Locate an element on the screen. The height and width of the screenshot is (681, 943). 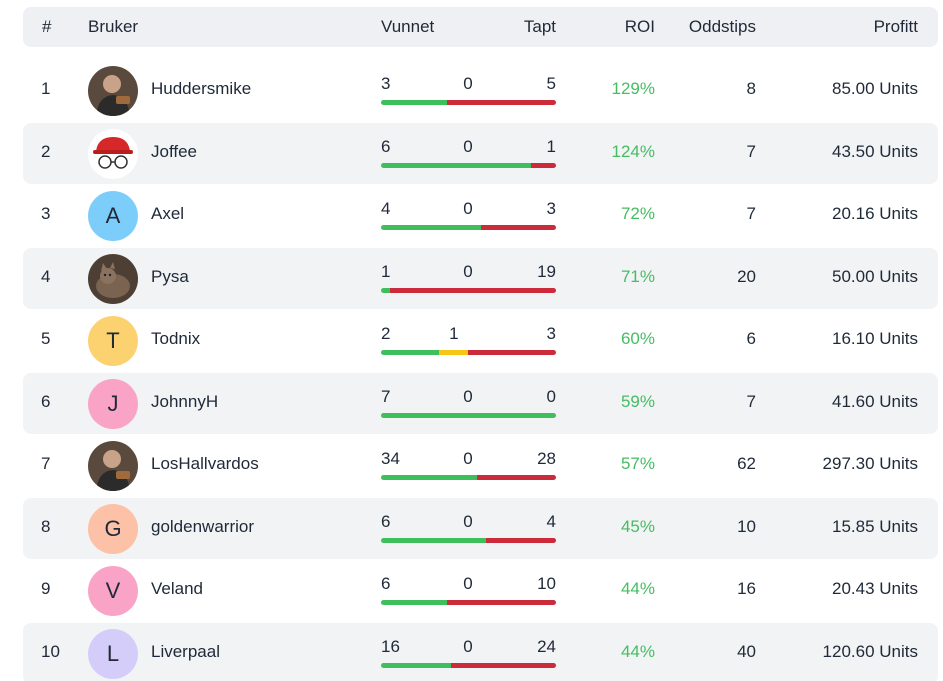
rank: 6 is located at coordinates (46, 401).